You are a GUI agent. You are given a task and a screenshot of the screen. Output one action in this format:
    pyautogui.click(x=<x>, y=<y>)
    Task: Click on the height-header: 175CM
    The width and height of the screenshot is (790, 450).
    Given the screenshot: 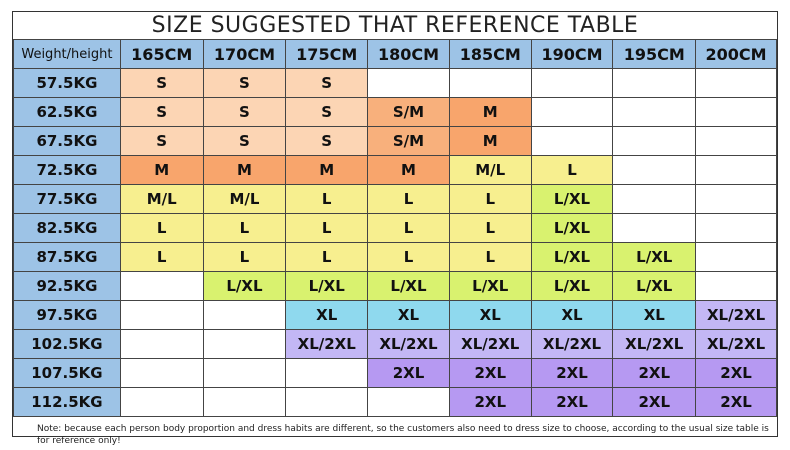 What is the action you would take?
    pyautogui.click(x=327, y=54)
    